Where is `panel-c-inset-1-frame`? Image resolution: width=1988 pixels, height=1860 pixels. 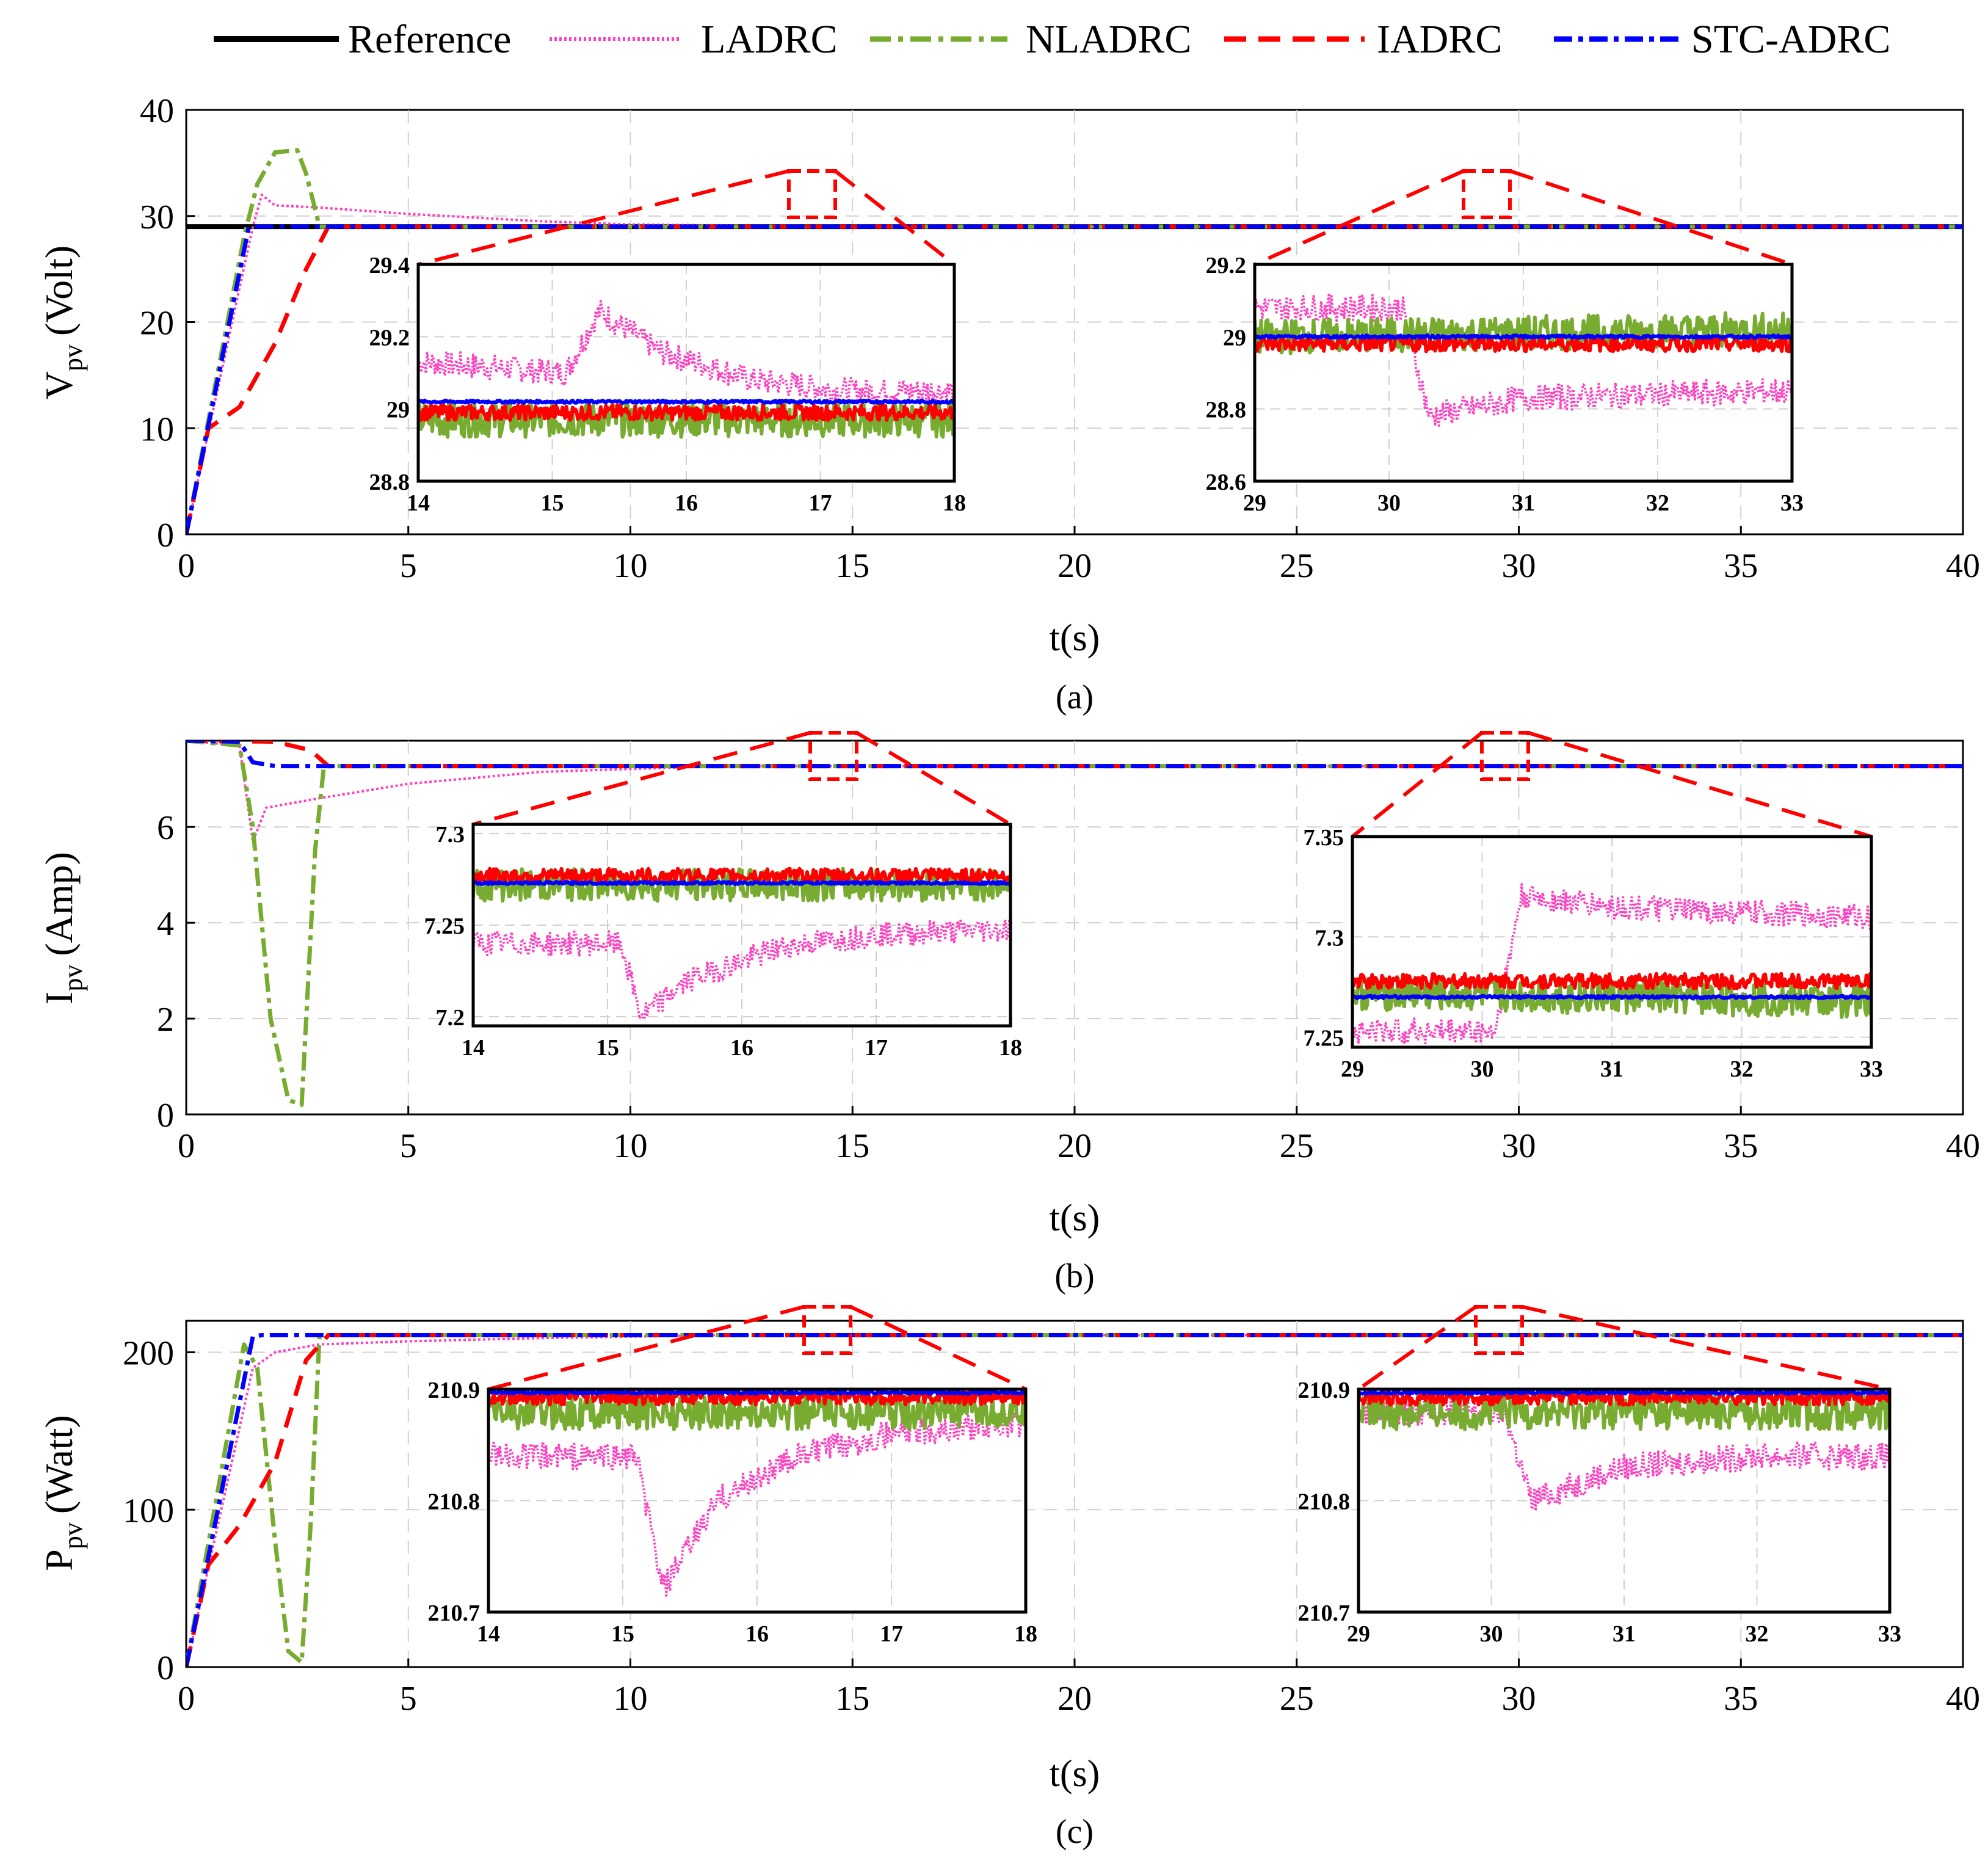
panel-c-inset-1-frame is located at coordinates (758, 1500).